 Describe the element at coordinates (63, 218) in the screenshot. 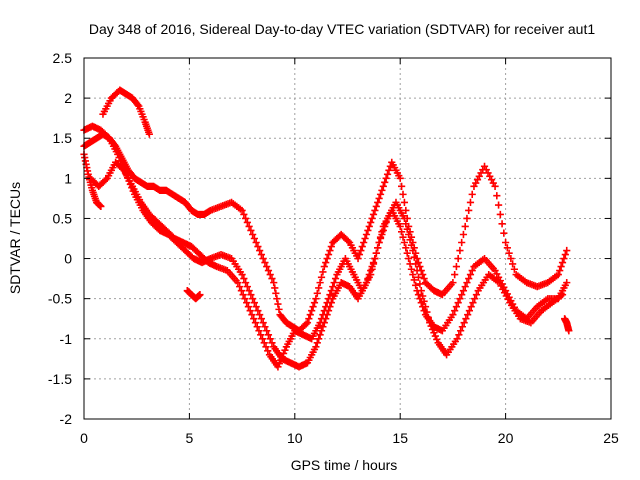

I see `y-tick-label: 0.5` at that location.